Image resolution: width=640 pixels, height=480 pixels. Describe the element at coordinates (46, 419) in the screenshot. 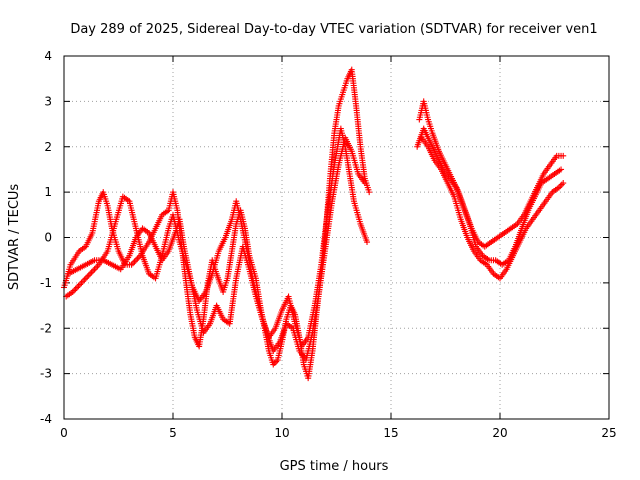

I see `y-tick-label: -4` at that location.